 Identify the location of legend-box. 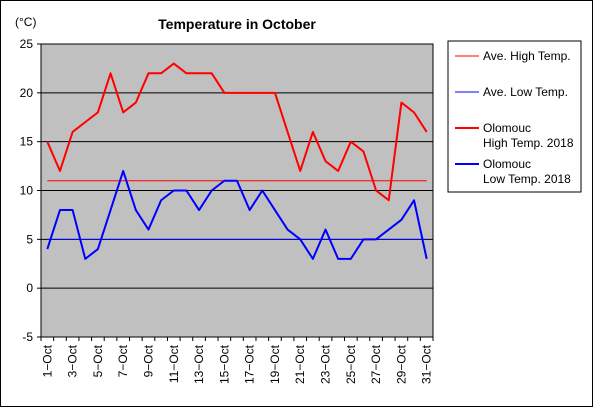
(514, 116).